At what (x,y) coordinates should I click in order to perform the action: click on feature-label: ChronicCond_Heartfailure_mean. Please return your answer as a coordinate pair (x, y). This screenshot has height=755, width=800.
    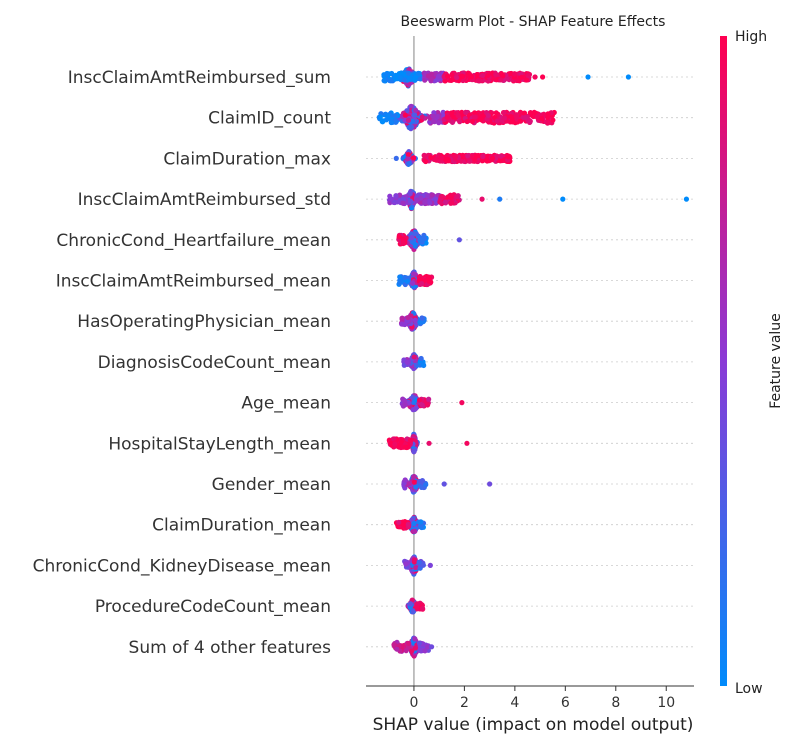
    Looking at the image, I should click on (193, 241).